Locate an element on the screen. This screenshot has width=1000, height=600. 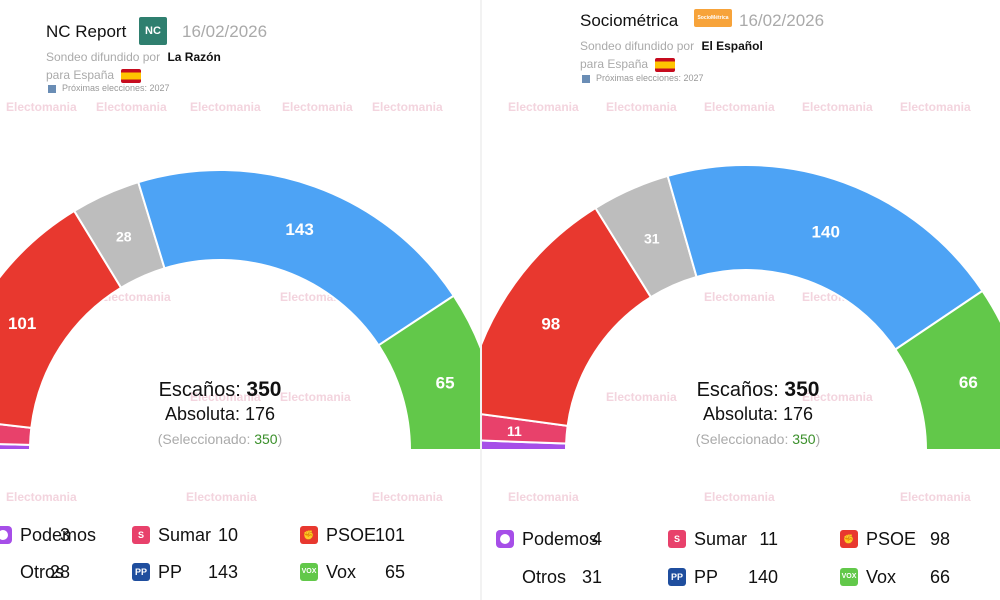
legend-seat-count: 98 is located at coordinates (939, 539).